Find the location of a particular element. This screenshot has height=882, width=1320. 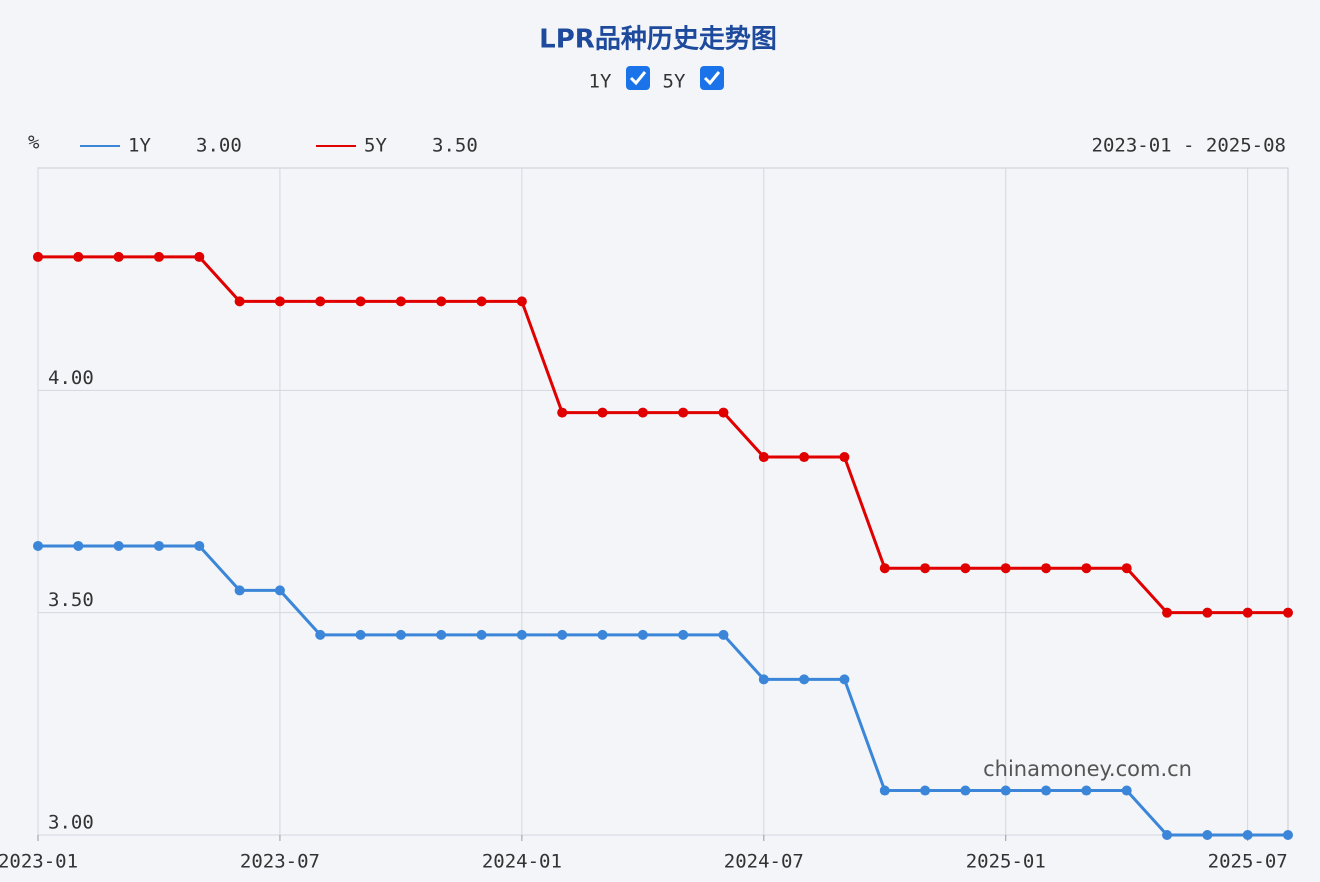

y-tick-label: 3.00 is located at coordinates (71, 823).